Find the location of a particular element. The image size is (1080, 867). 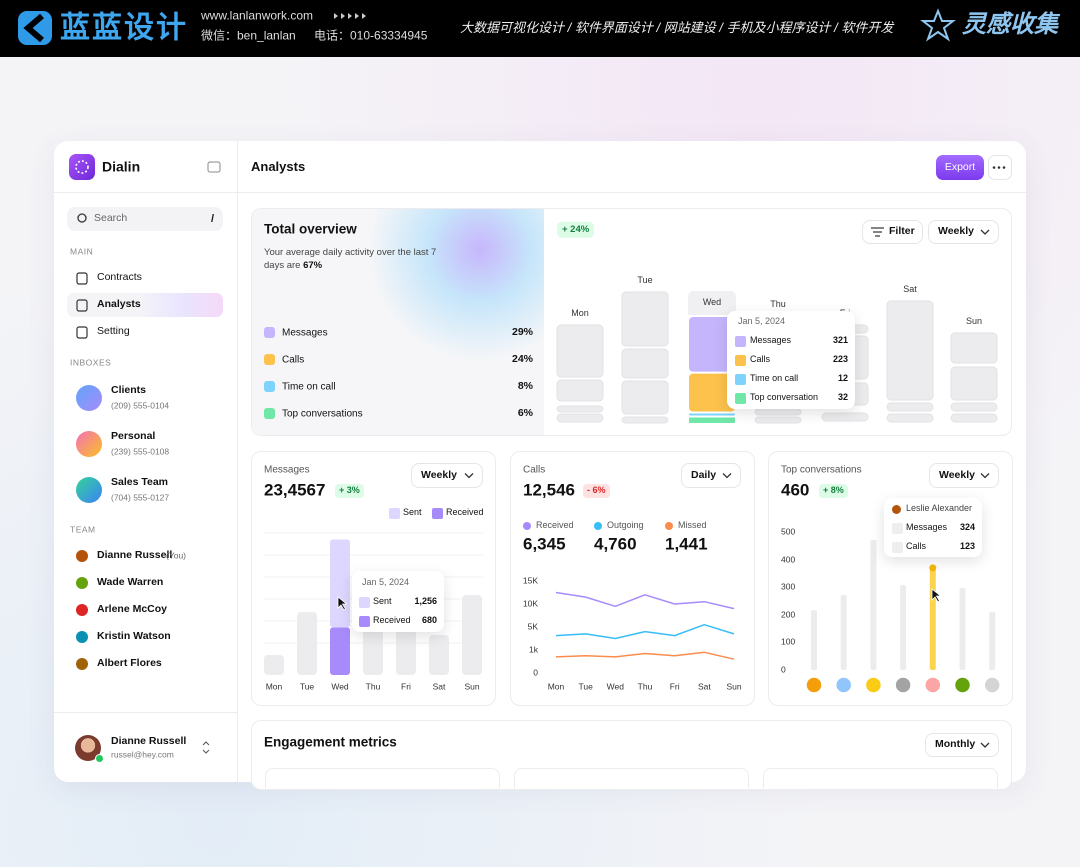

metric-card is located at coordinates (382, 778).